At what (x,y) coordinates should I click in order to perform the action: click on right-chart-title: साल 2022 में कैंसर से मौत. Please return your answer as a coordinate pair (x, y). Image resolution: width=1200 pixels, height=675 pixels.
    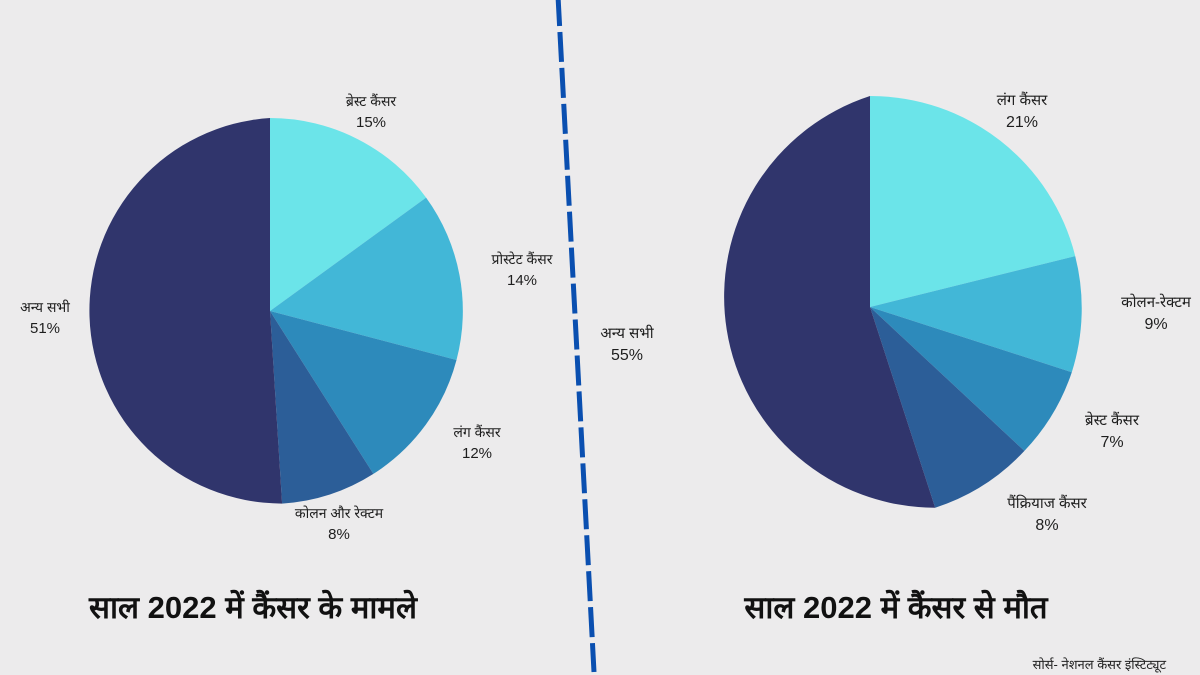
    Looking at the image, I should click on (896, 607).